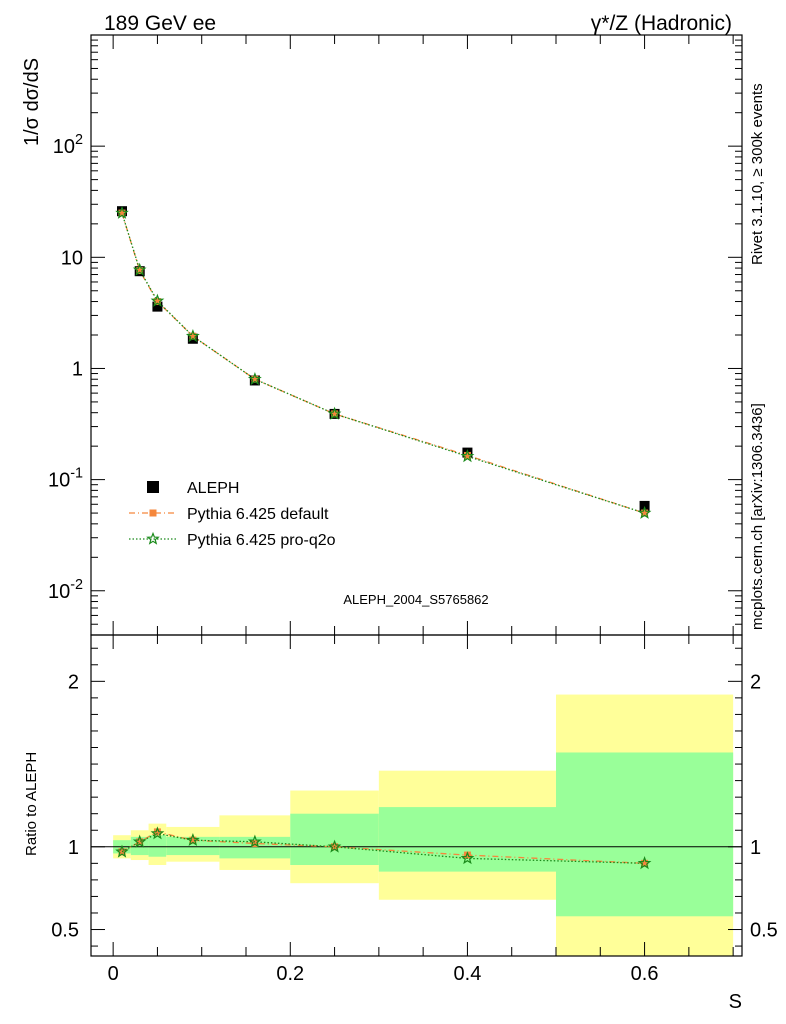  What do you see at coordinates (77, 369) in the screenshot?
I see `top-y-tick-label: 1` at bounding box center [77, 369].